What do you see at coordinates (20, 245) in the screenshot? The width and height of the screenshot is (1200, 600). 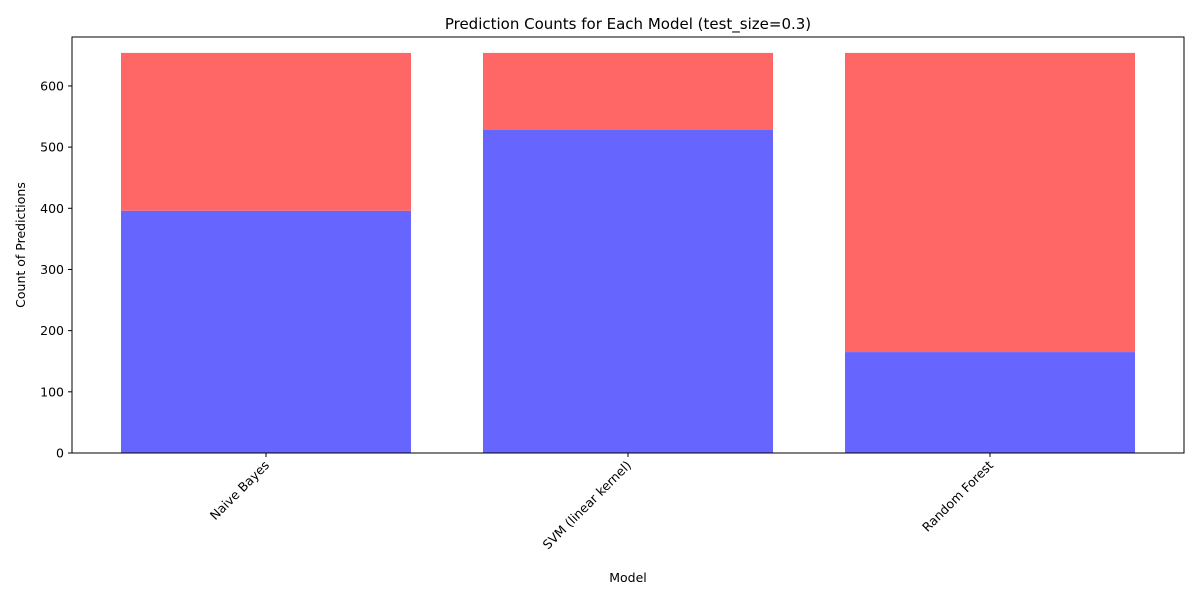 I see `y-axis-label: Count of Predictions` at bounding box center [20, 245].